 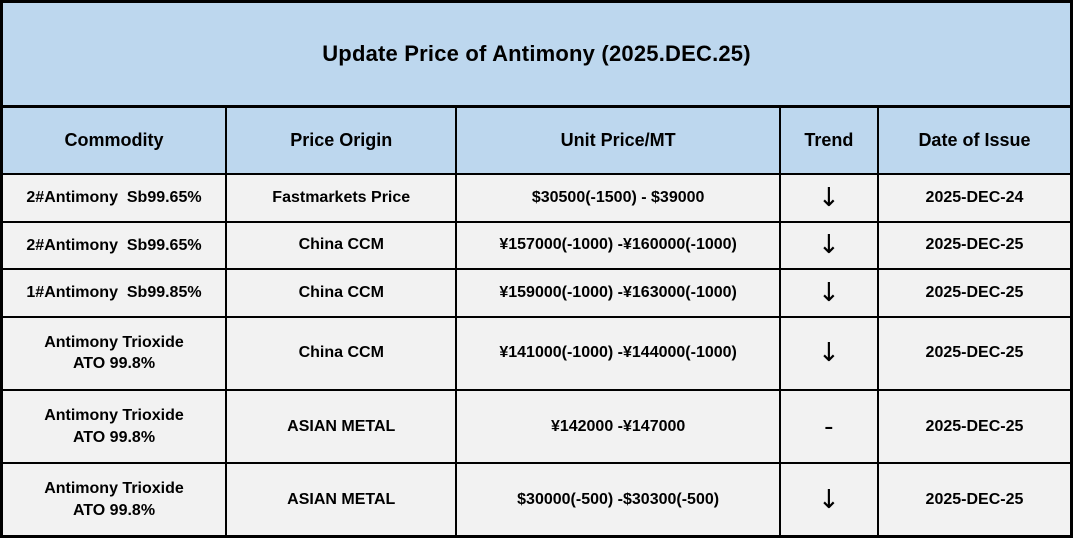 What do you see at coordinates (115, 141) in the screenshot?
I see `column-header-commodity: Commodity` at bounding box center [115, 141].